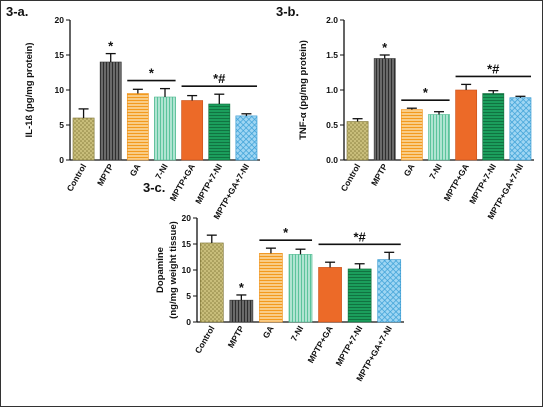 This screenshot has width=543, height=407. Describe the element at coordinates (287, 11) in the screenshot. I see `panel-label: 3-b.` at that location.